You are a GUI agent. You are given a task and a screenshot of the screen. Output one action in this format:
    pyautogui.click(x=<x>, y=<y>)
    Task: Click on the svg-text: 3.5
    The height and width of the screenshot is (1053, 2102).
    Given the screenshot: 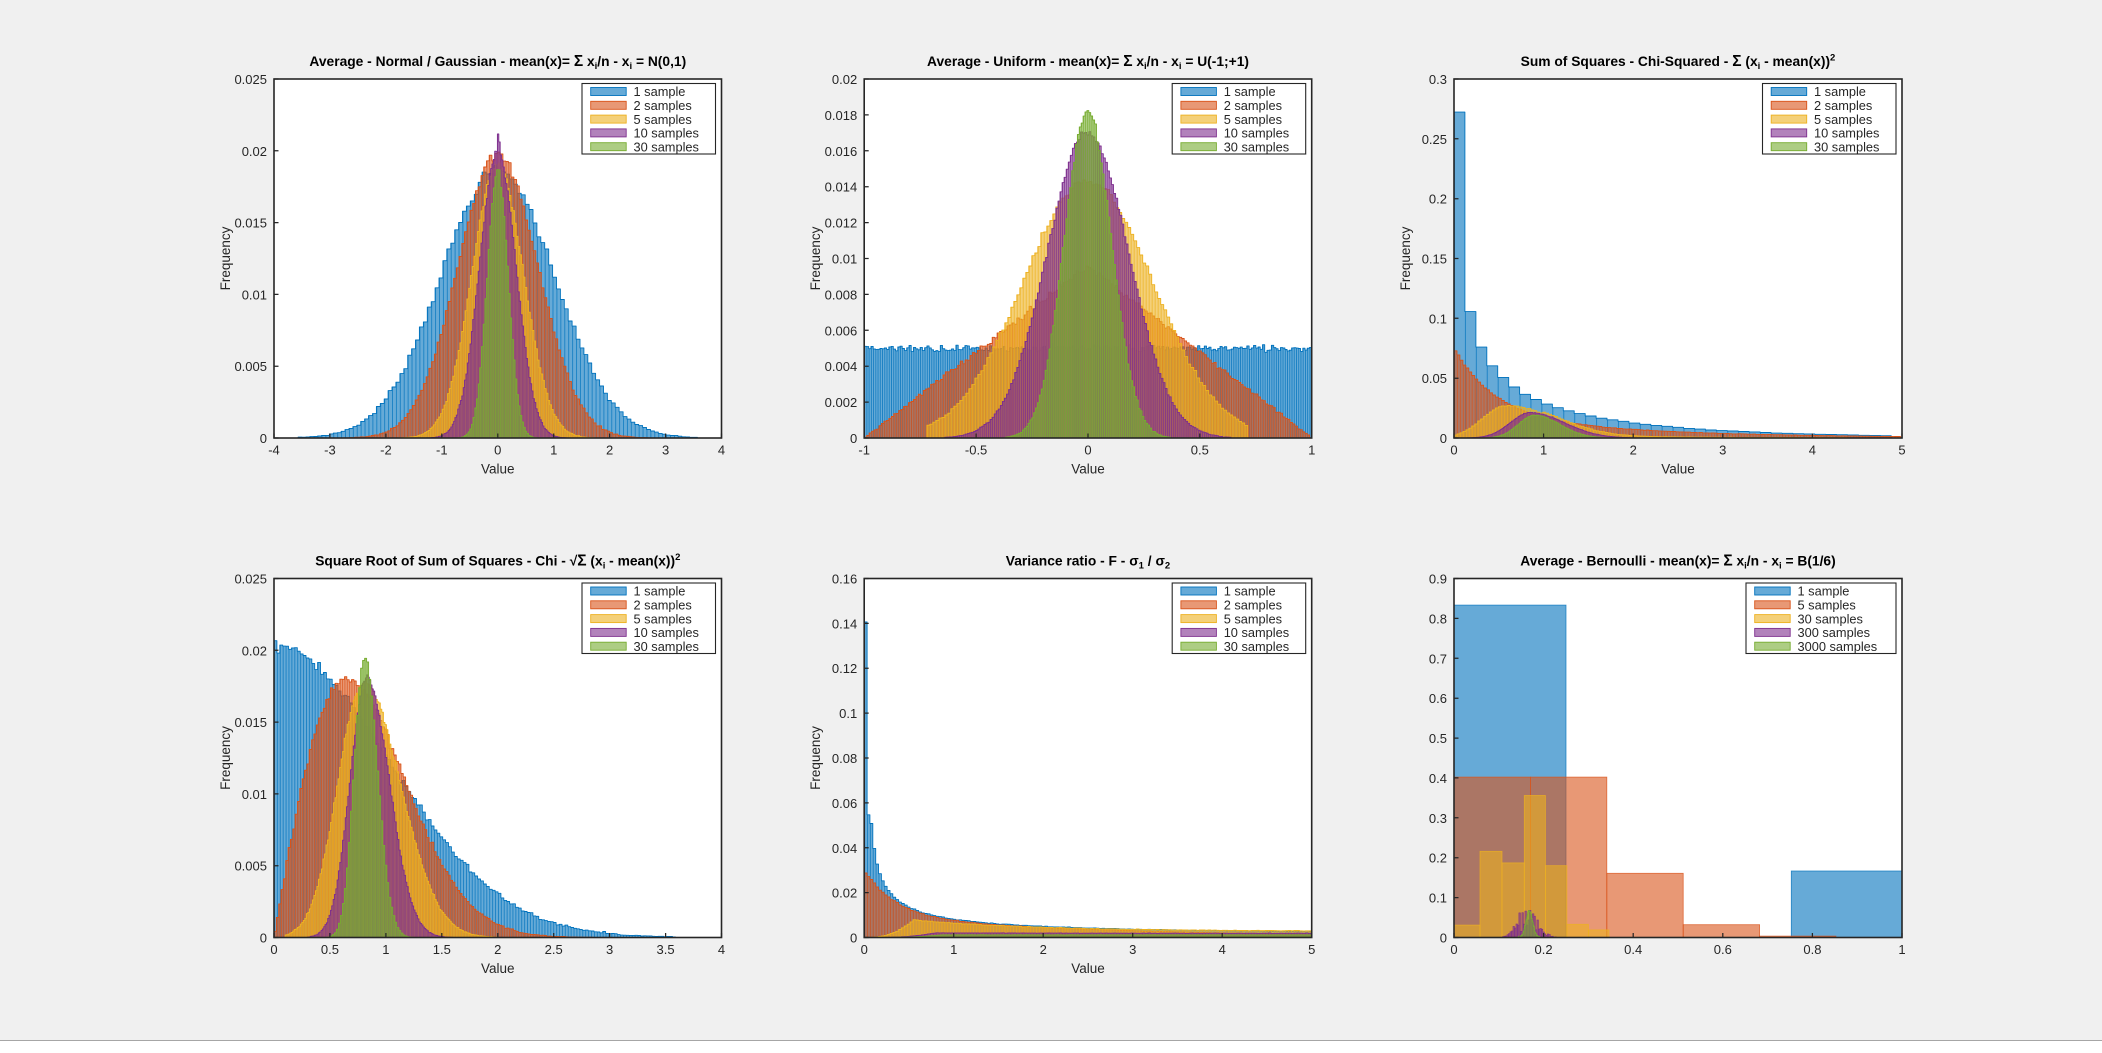 What is the action you would take?
    pyautogui.click(x=666, y=949)
    